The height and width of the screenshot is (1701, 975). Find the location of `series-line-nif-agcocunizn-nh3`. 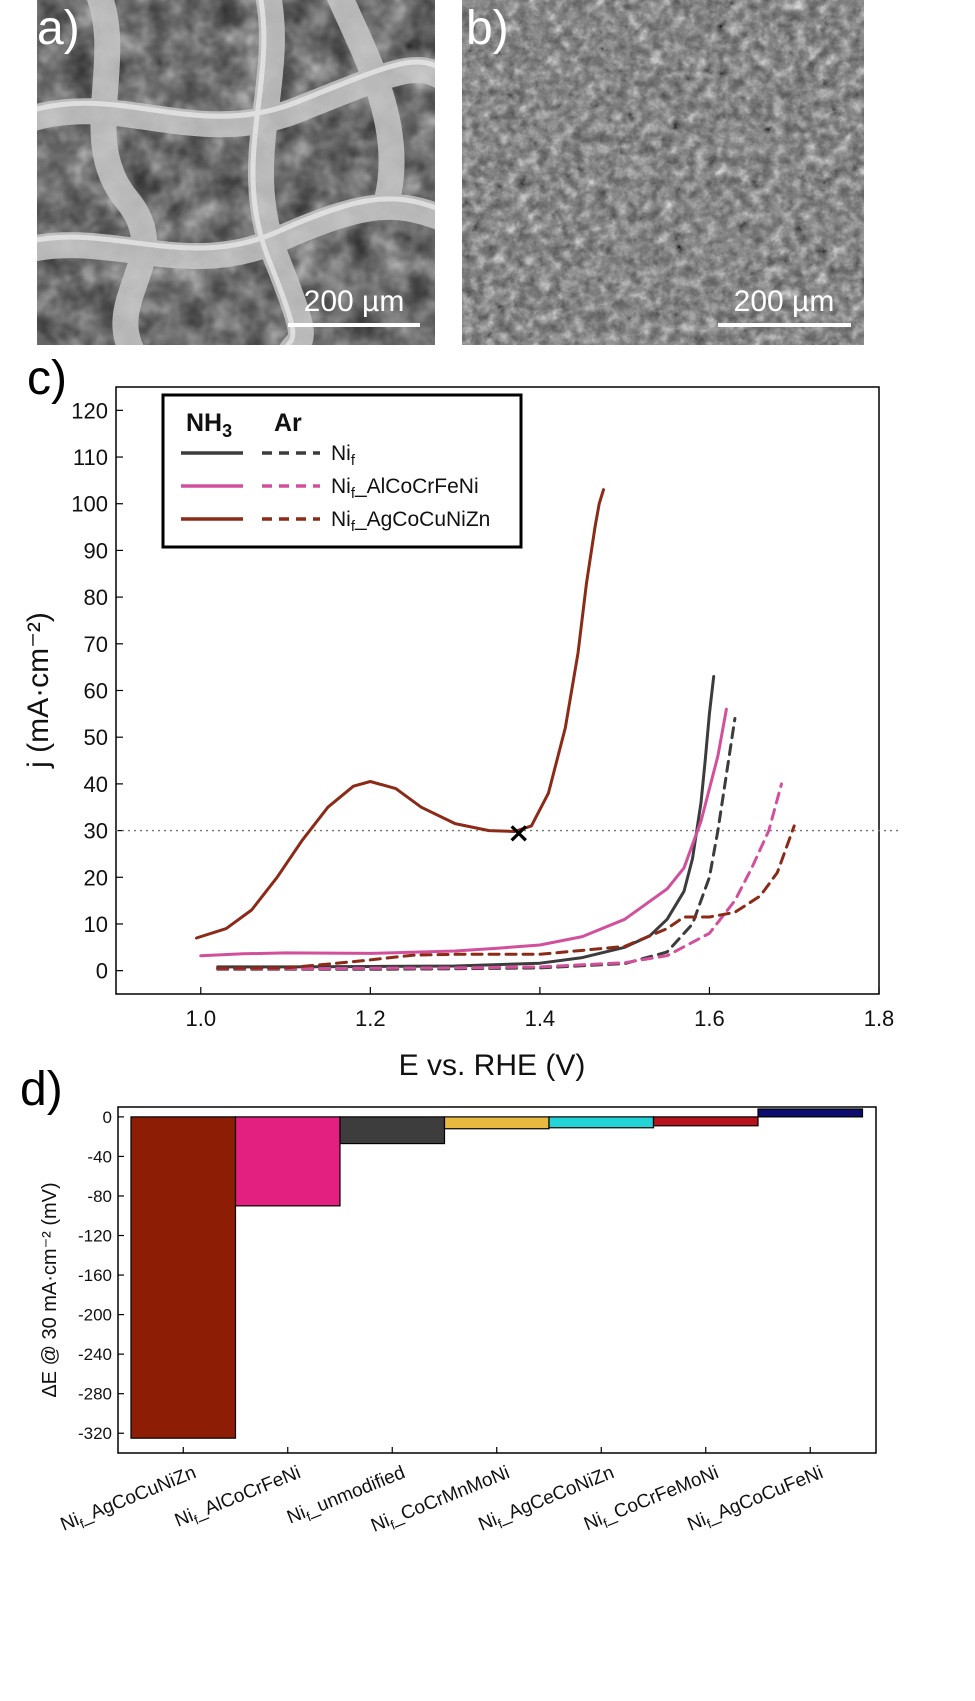

series-line-nif-agcocunizn-nh3 is located at coordinates (400, 714).